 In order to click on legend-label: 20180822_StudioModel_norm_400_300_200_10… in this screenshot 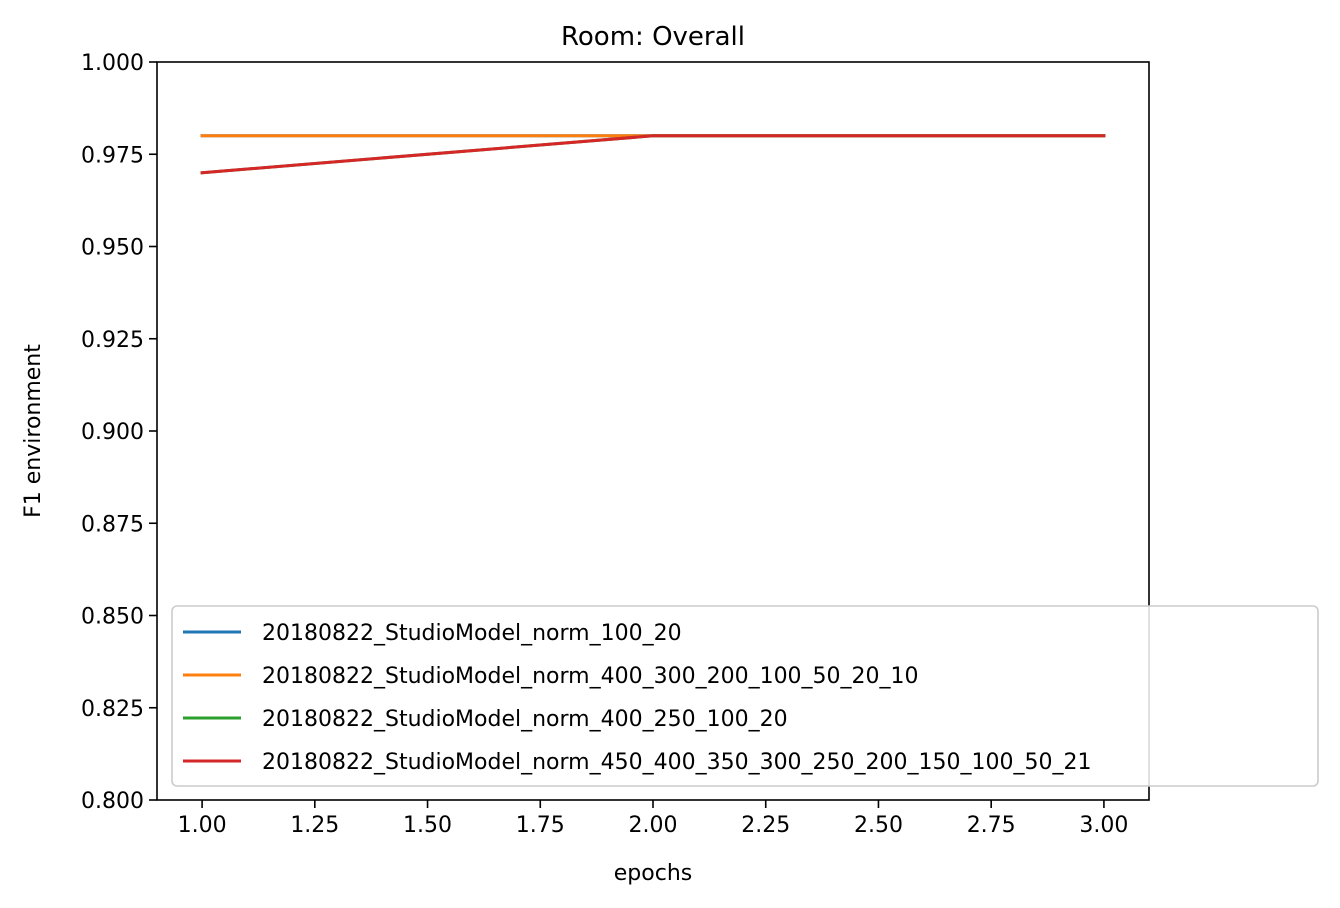, I will do `click(590, 676)`.